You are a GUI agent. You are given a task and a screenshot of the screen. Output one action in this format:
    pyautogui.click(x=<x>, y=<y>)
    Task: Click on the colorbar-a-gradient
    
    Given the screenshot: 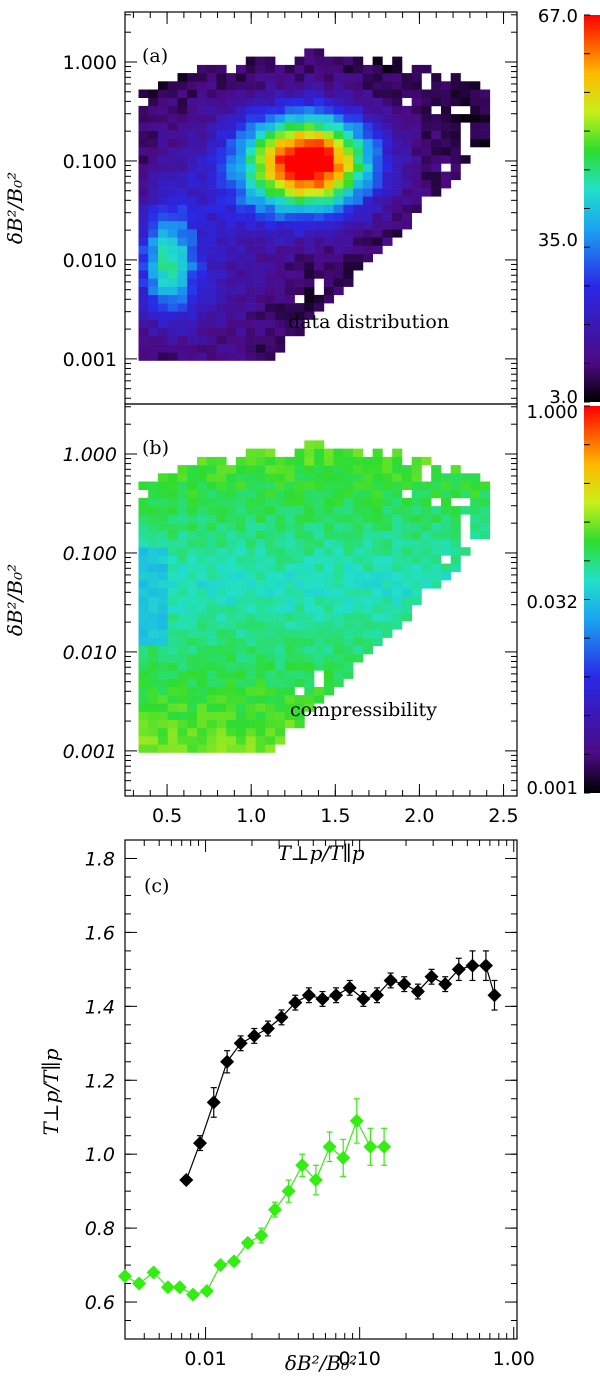 What is the action you would take?
    pyautogui.click(x=592, y=208)
    